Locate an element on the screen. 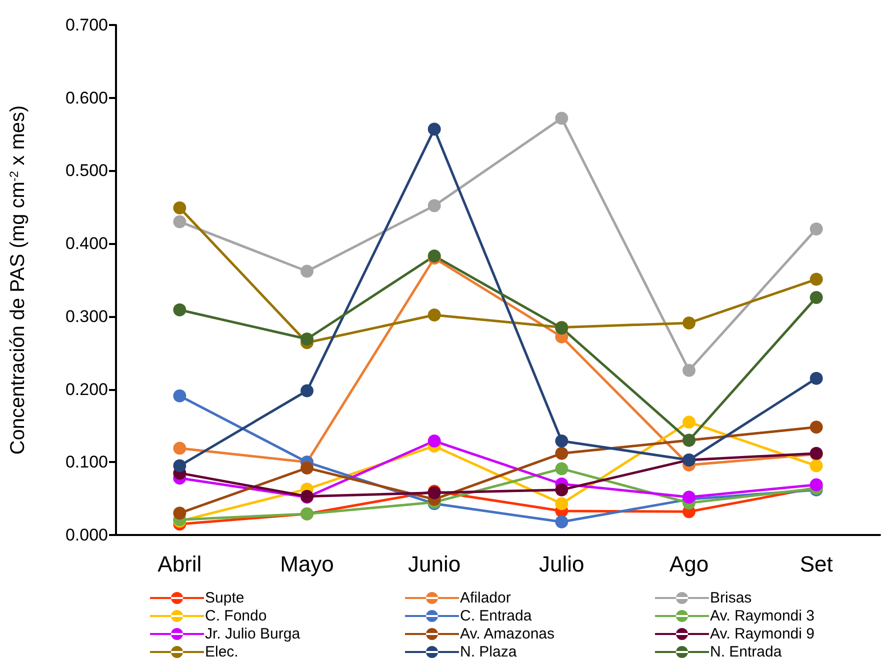  y-tick-label: 0.200 is located at coordinates (86, 389).